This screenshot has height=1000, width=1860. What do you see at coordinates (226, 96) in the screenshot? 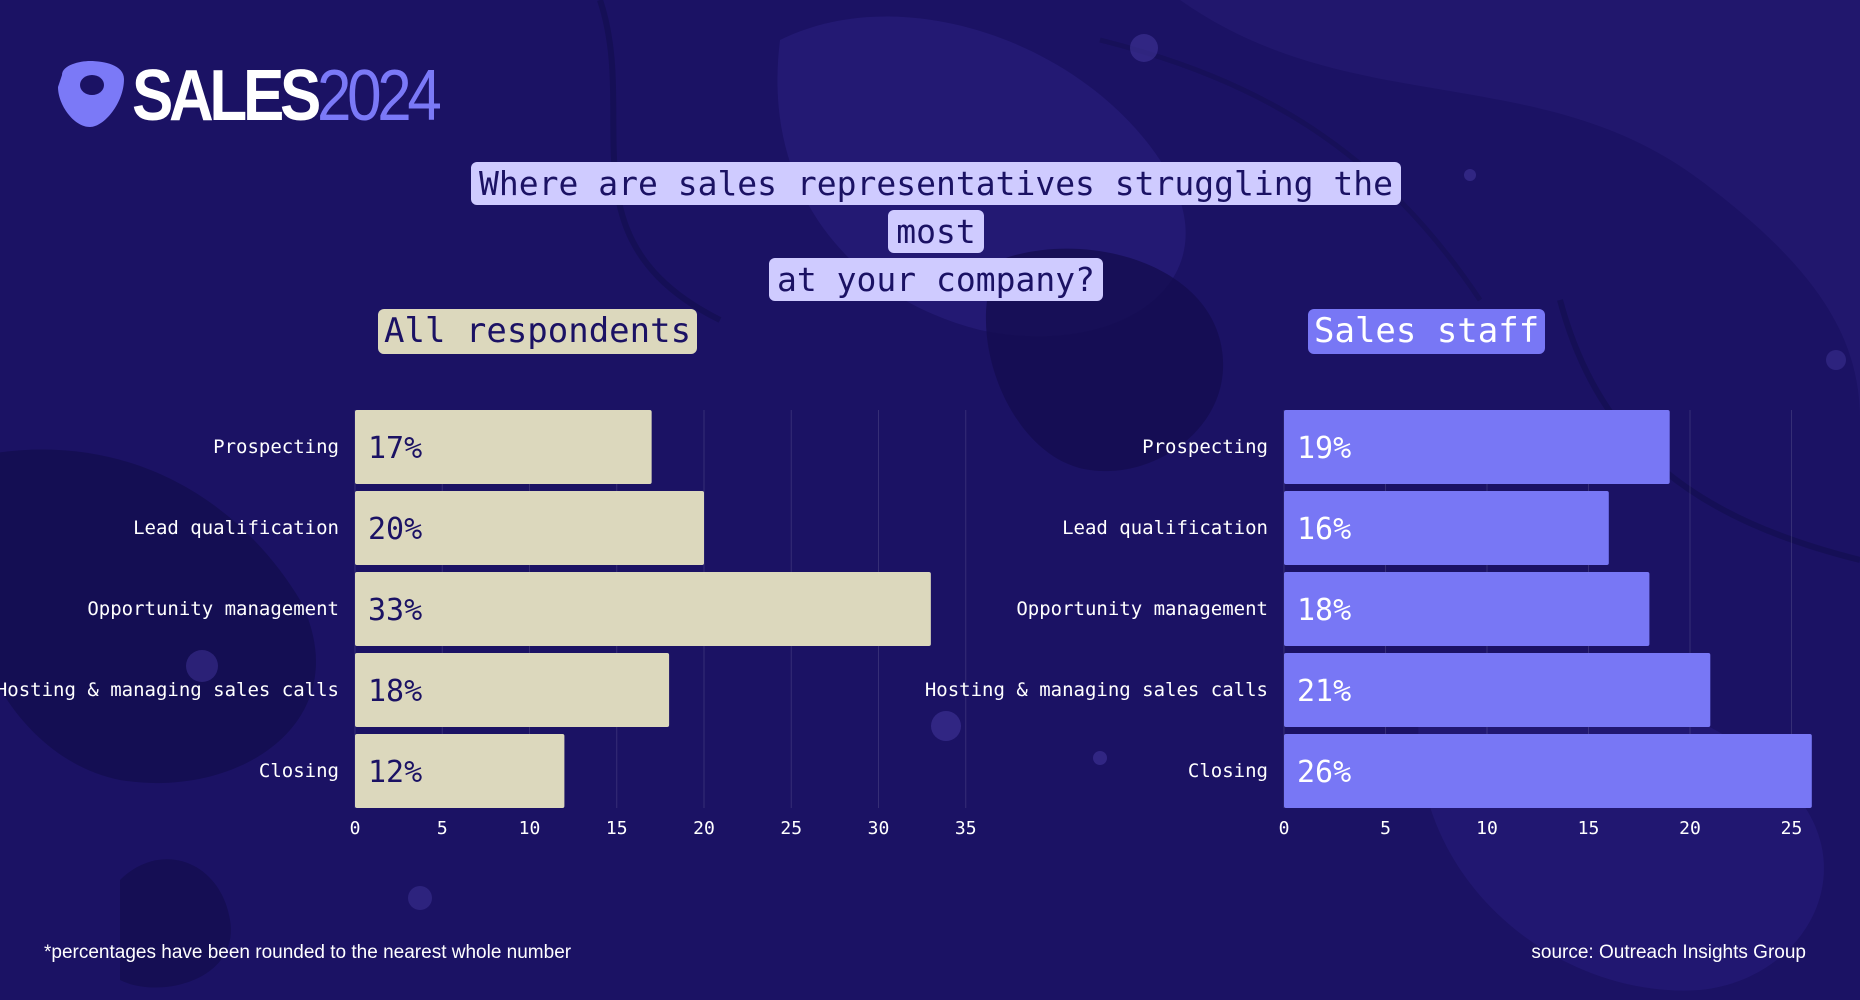
I see `logo-word: SALES` at bounding box center [226, 96].